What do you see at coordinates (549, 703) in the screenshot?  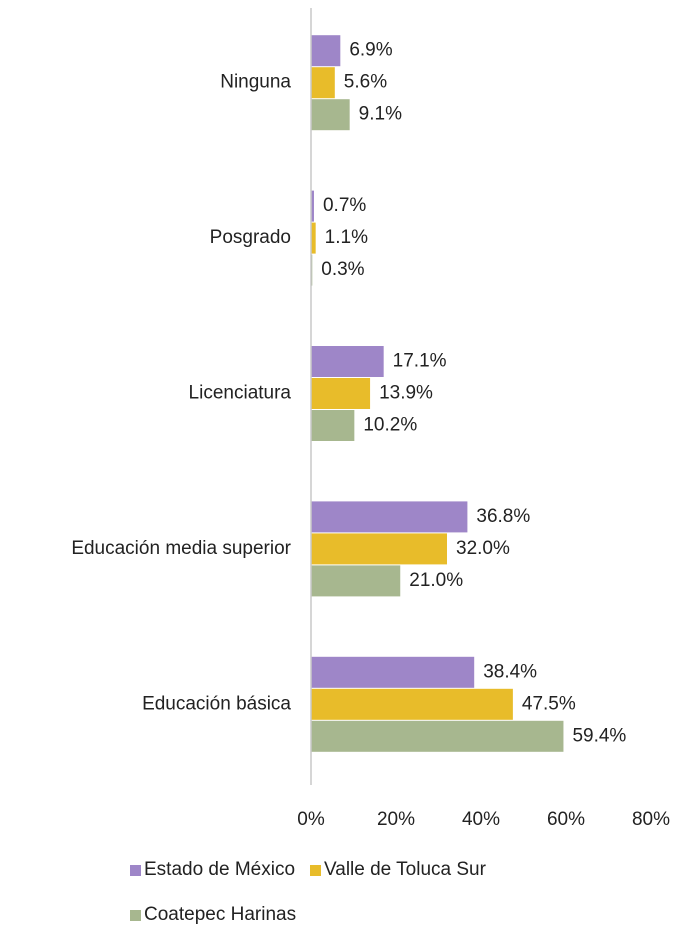 I see `value-label: 47.5%` at bounding box center [549, 703].